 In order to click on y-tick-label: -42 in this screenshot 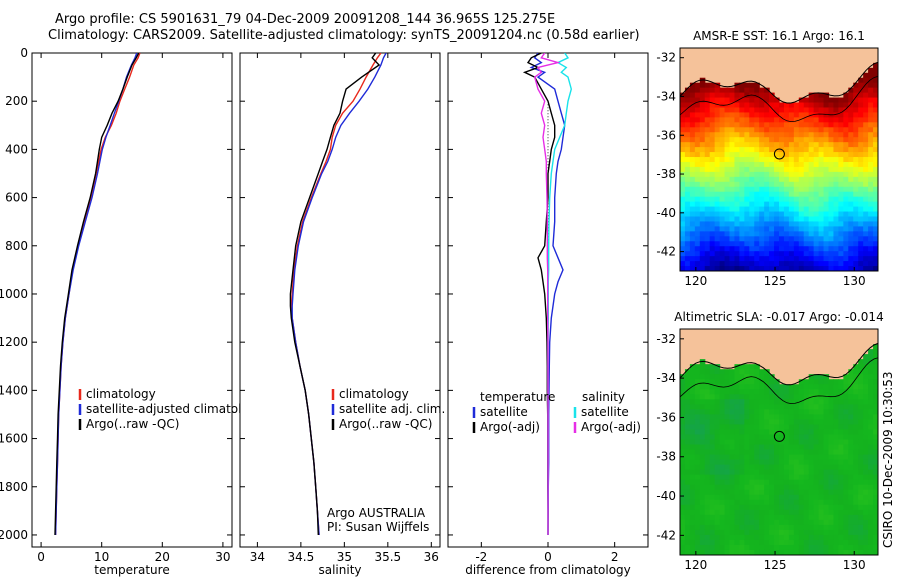, I will do `click(666, 535)`.